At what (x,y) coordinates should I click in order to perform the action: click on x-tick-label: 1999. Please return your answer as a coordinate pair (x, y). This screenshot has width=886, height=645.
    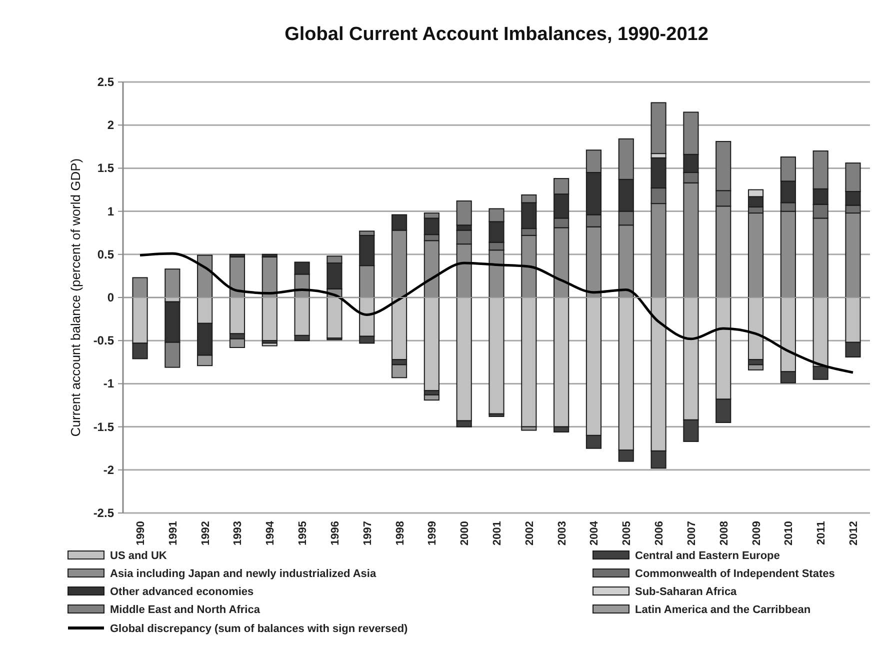
    Looking at the image, I should click on (432, 533).